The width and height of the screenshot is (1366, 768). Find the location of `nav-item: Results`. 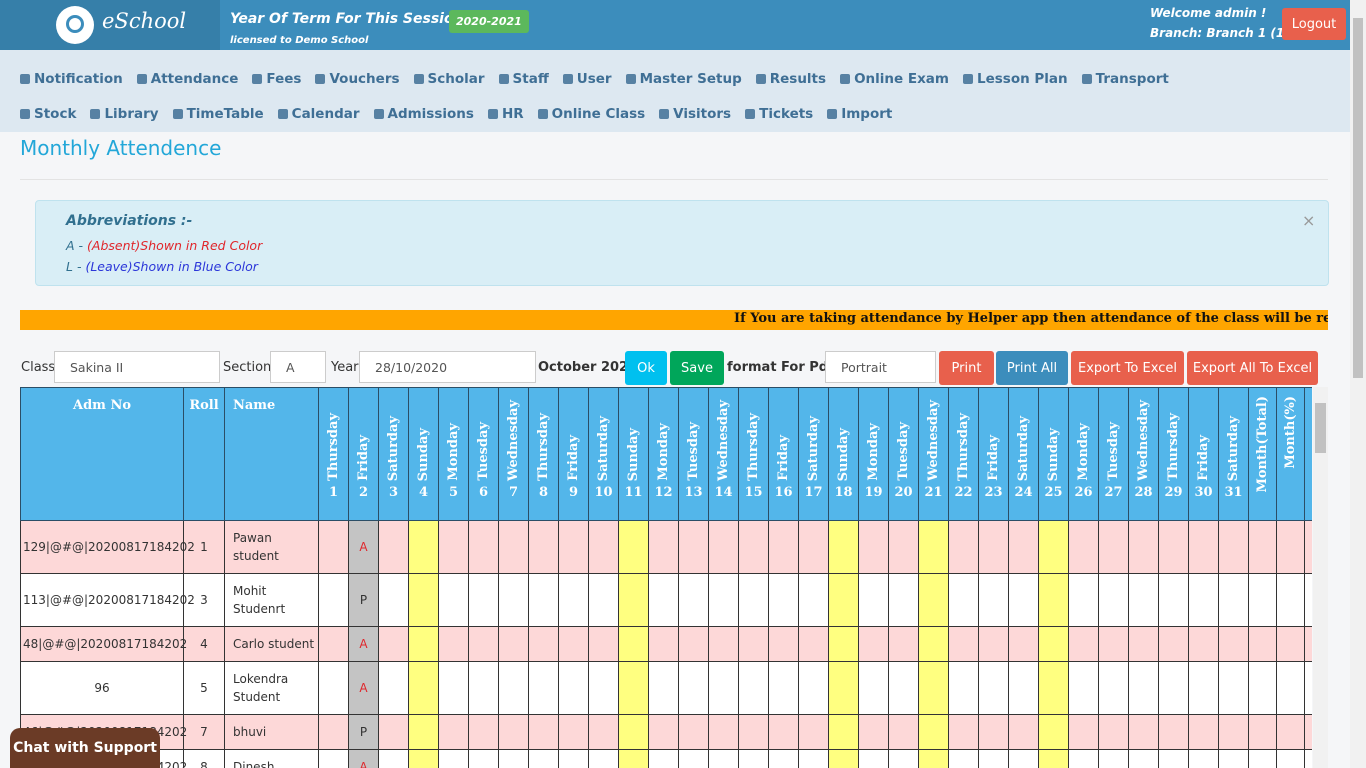

nav-item: Results is located at coordinates (790, 78).